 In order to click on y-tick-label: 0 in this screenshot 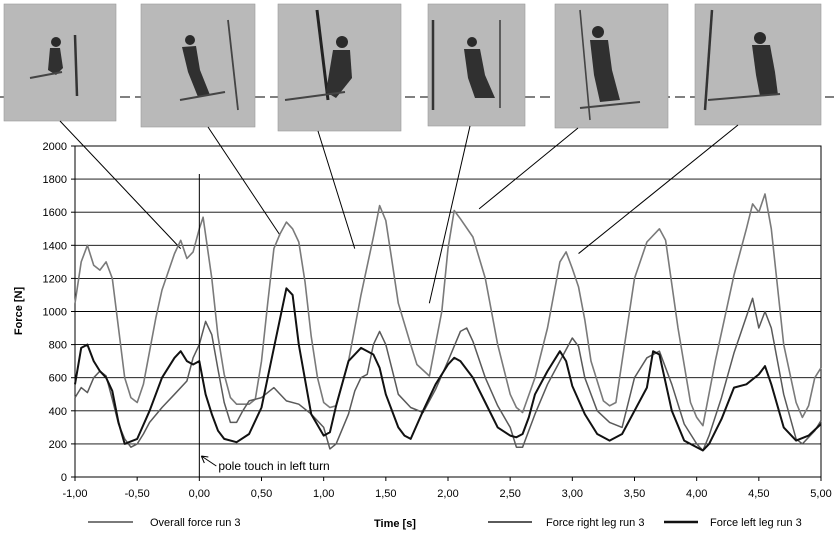, I will do `click(64, 478)`.